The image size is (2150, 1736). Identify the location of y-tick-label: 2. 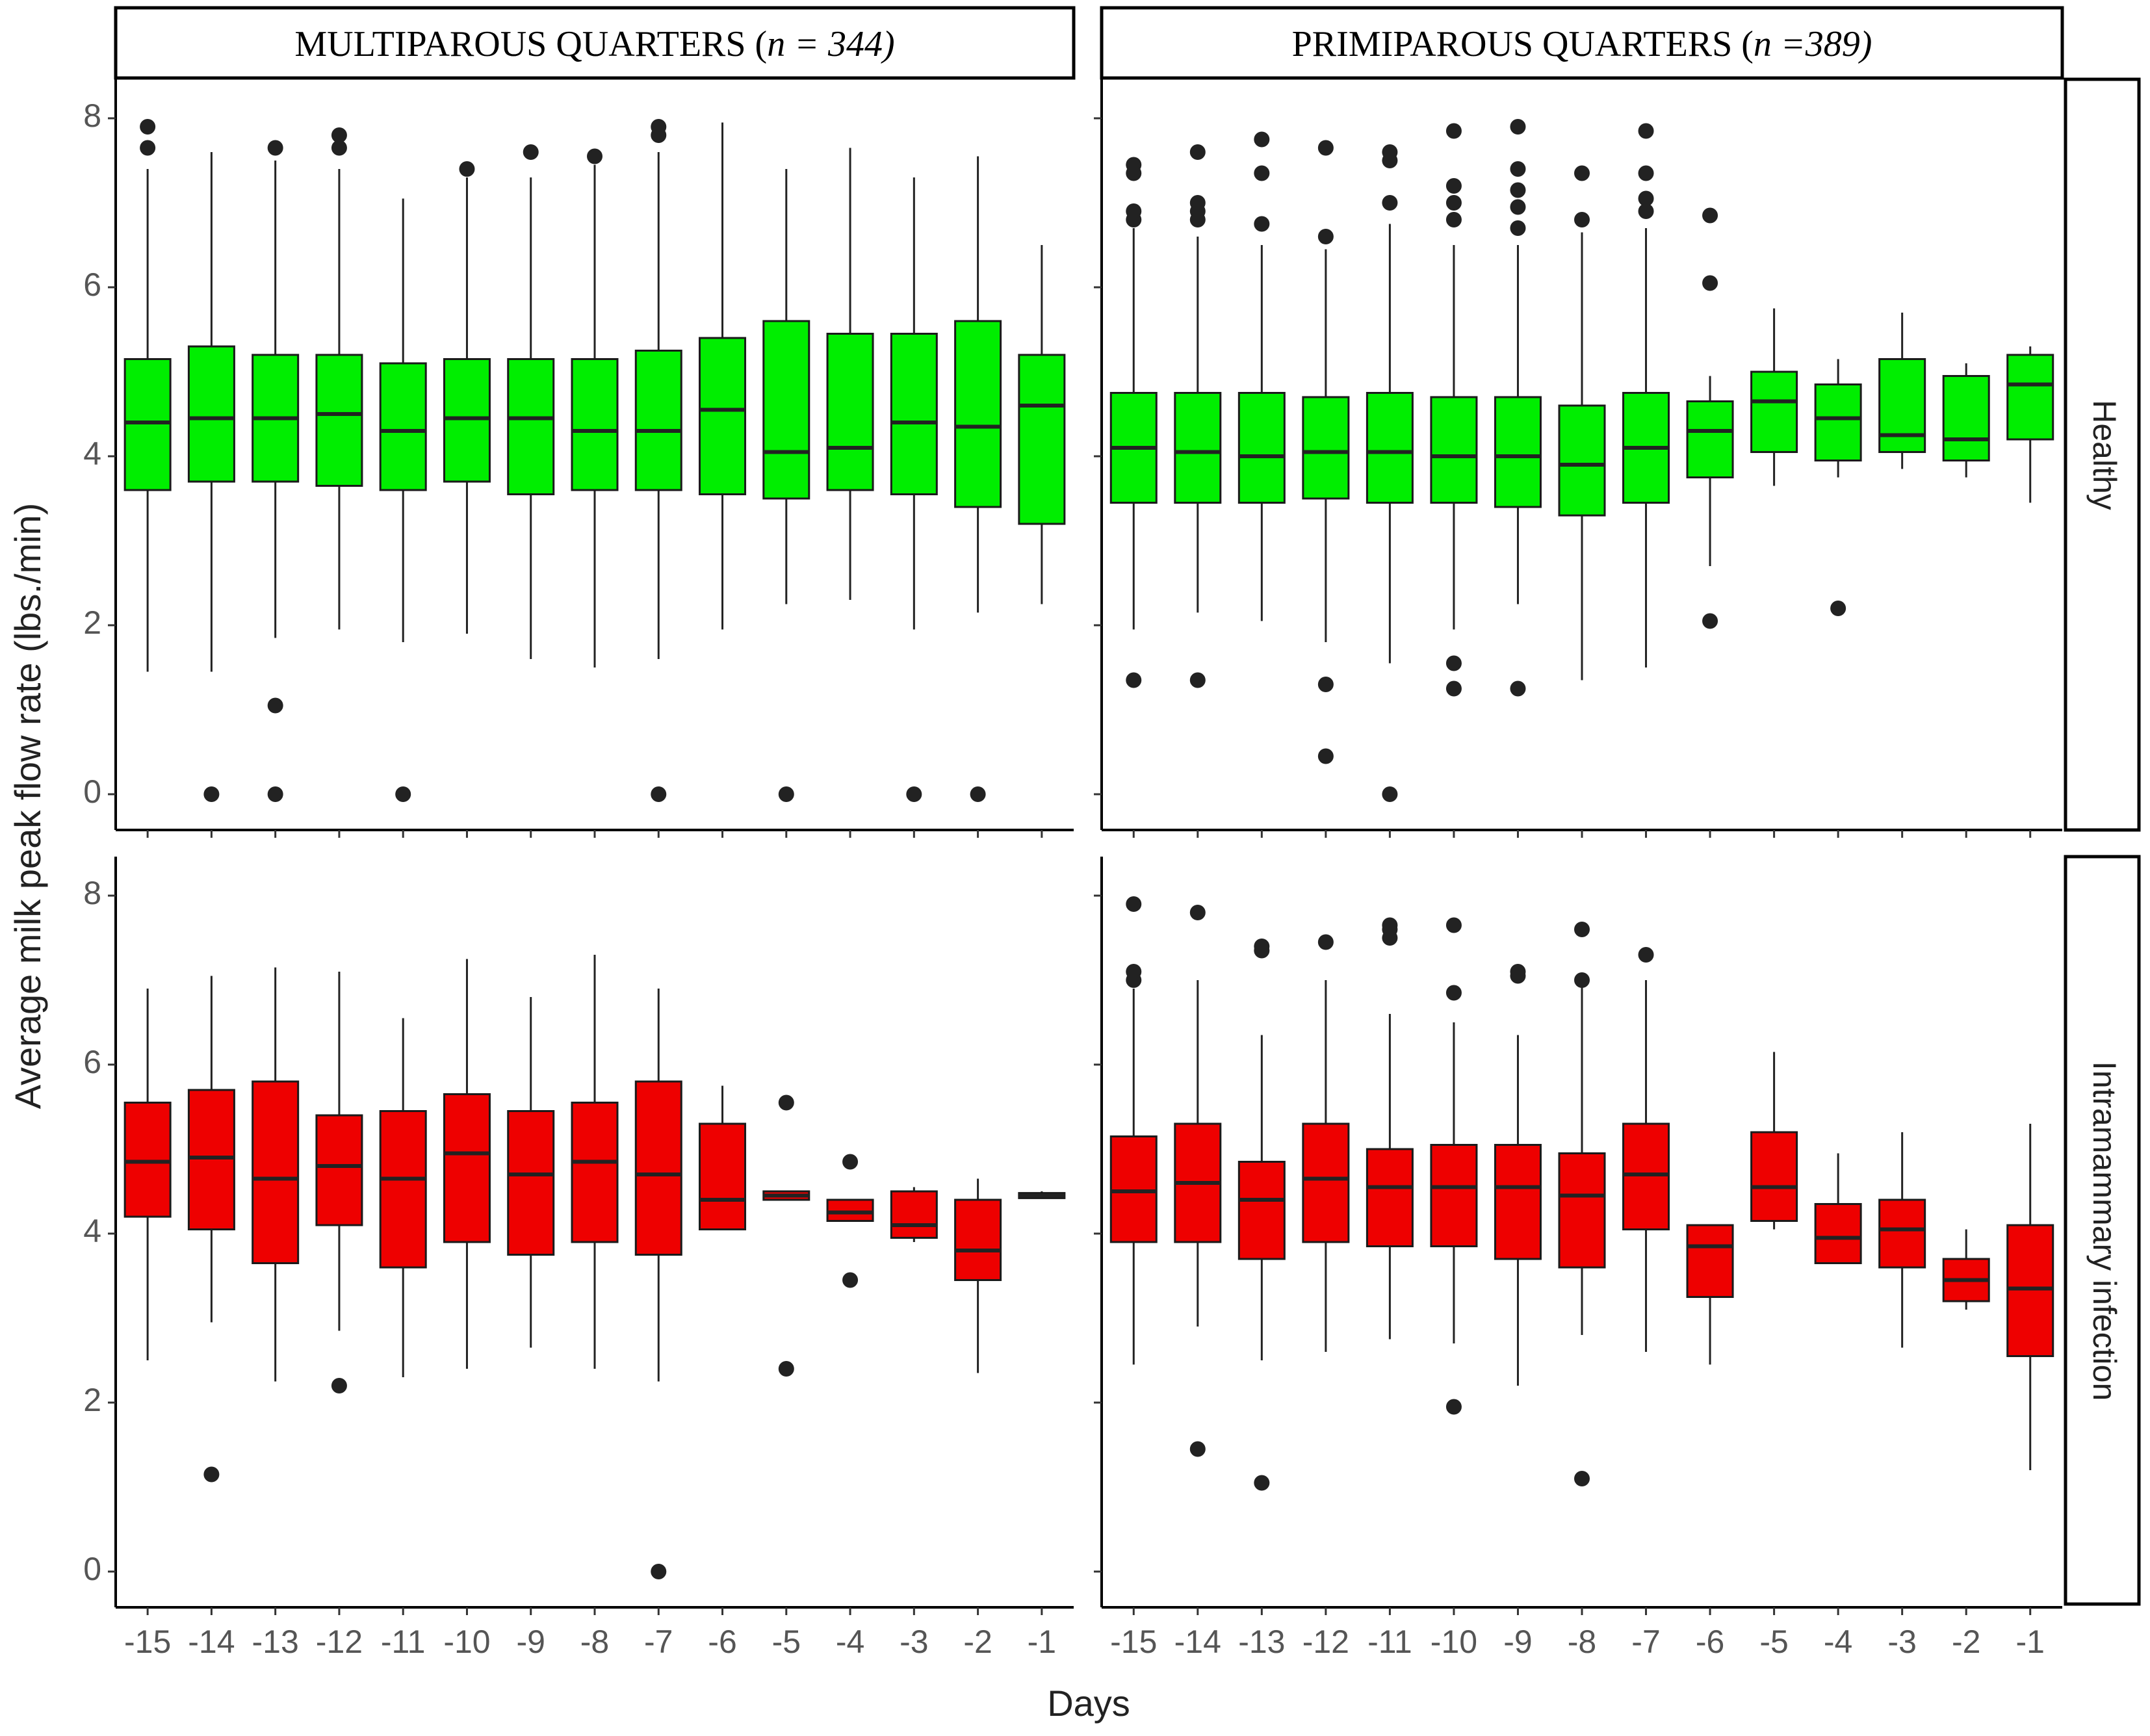
(92, 1400).